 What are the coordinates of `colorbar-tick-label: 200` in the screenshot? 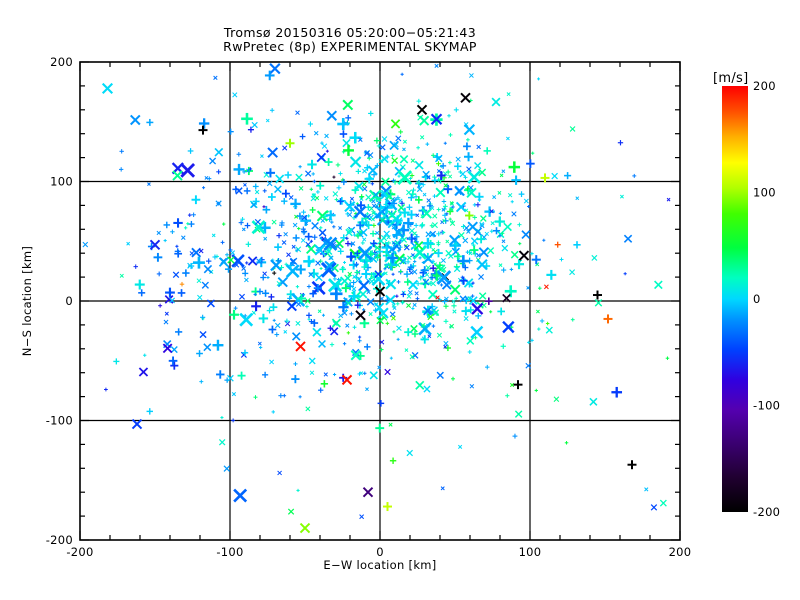 It's located at (764, 86).